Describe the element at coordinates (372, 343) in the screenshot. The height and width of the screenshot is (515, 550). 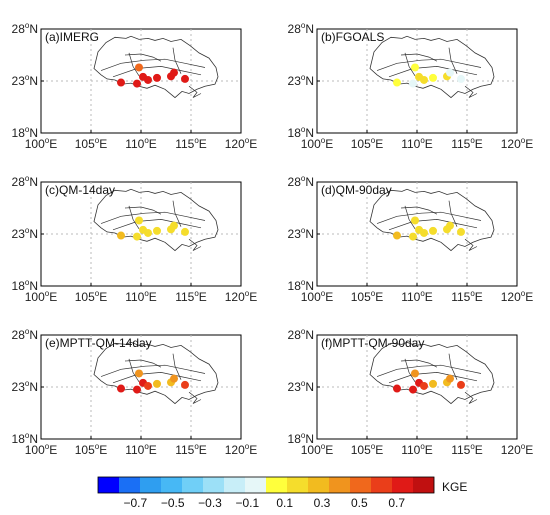
I see `panel-title: (f)MPTT-QM-90day` at that location.